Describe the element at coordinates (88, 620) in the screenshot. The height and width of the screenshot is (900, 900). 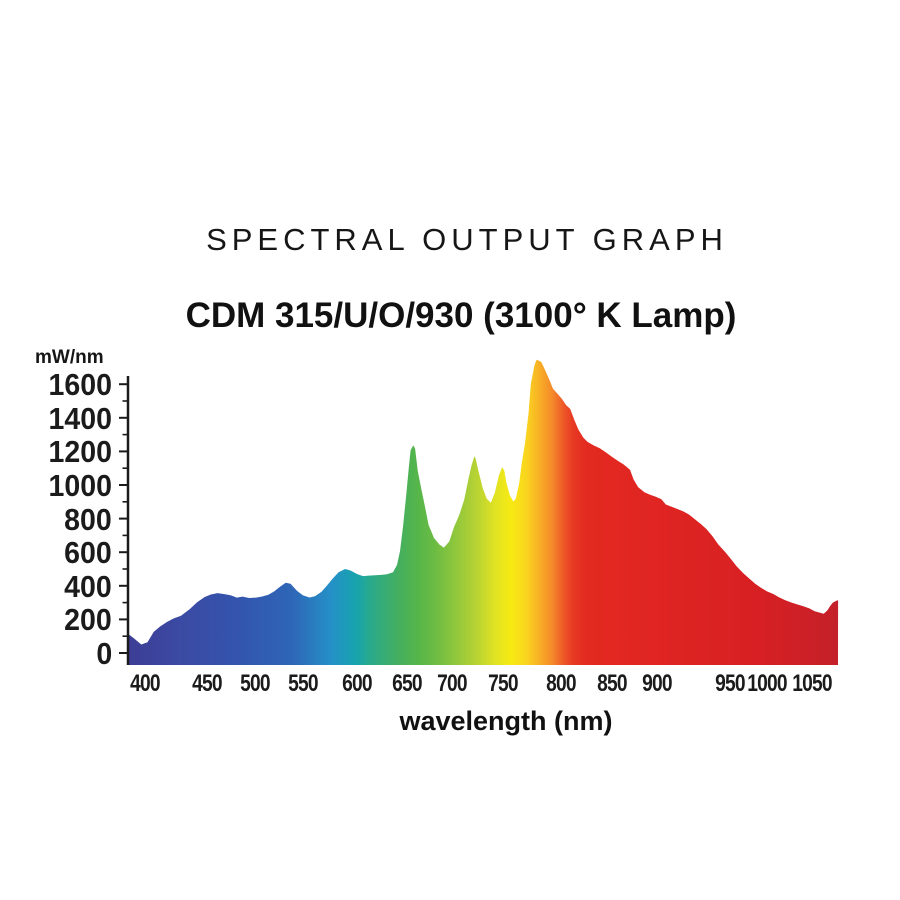
I see `y-tick-label: 200` at that location.